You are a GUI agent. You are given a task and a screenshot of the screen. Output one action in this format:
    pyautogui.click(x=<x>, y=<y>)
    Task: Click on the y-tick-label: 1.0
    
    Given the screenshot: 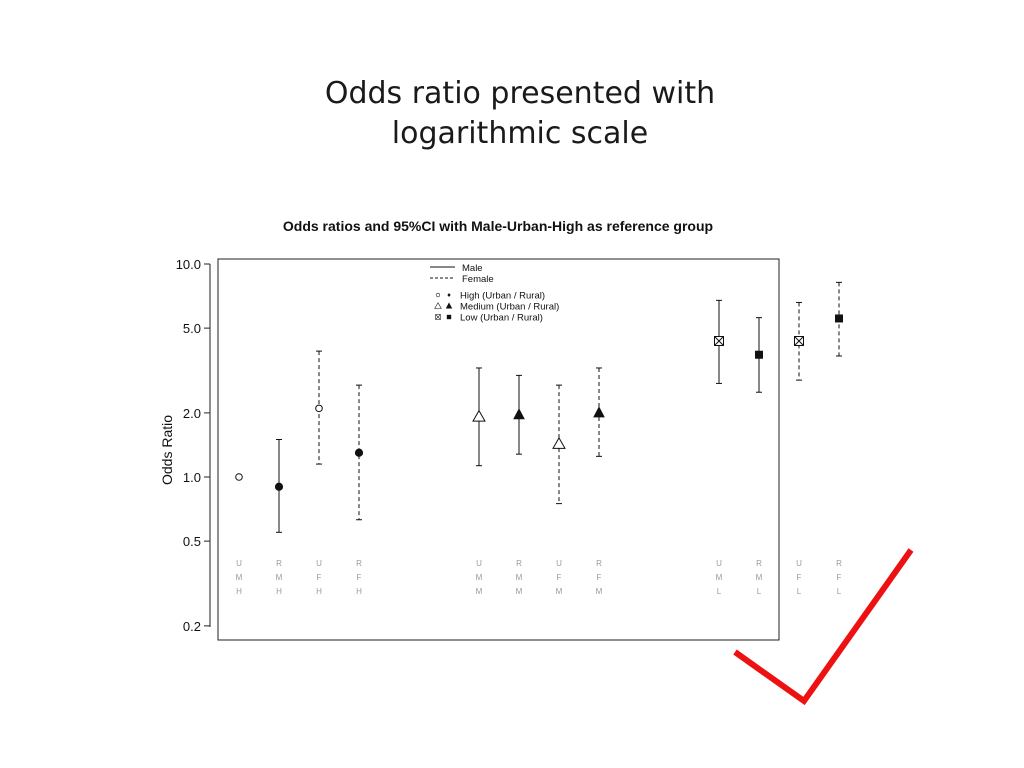 What is the action you would take?
    pyautogui.click(x=192, y=477)
    